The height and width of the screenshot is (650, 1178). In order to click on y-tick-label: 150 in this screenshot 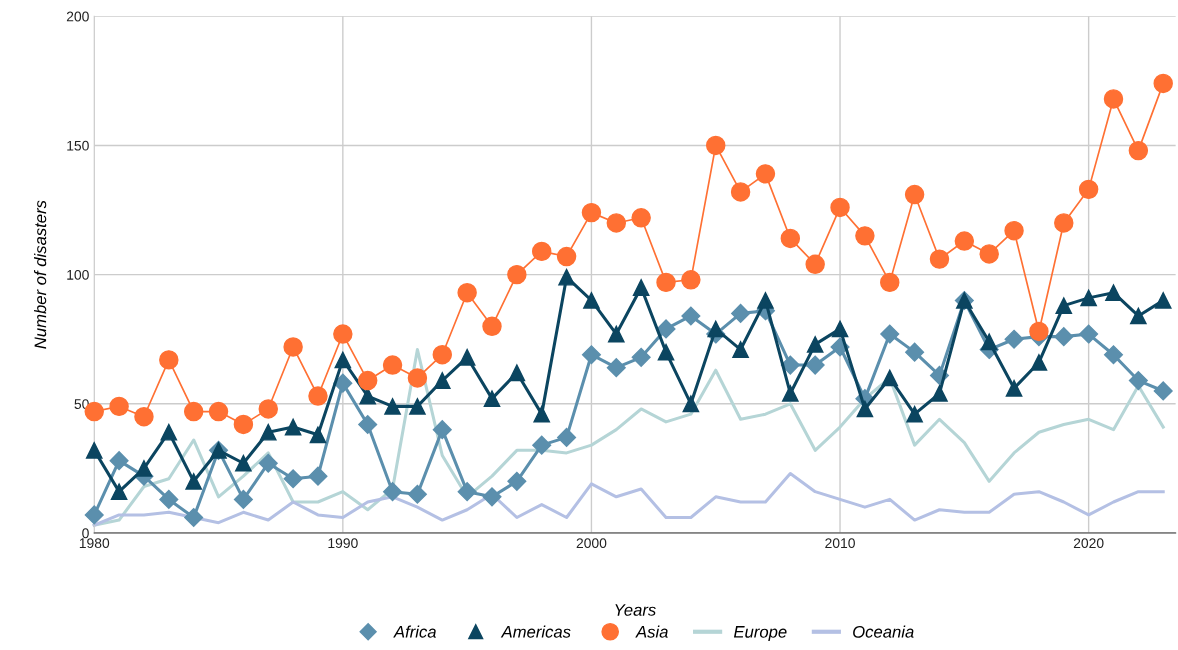, I will do `click(78, 145)`.